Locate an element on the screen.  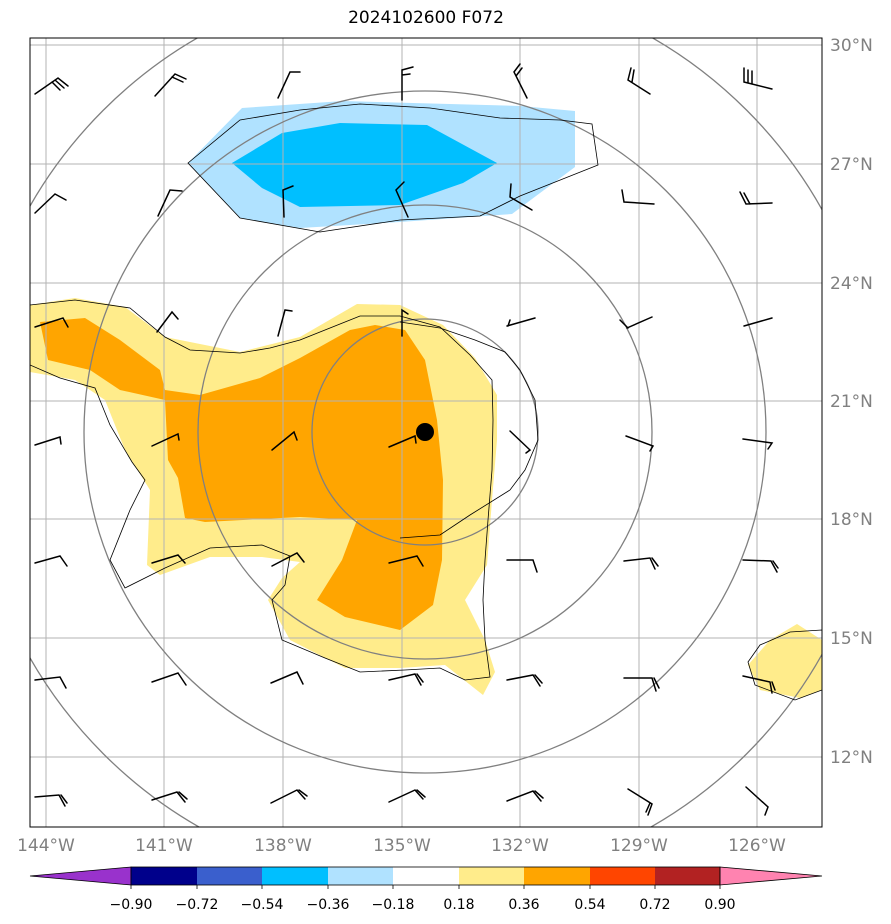
lat-tick-label: 21°N is located at coordinates (851, 402).